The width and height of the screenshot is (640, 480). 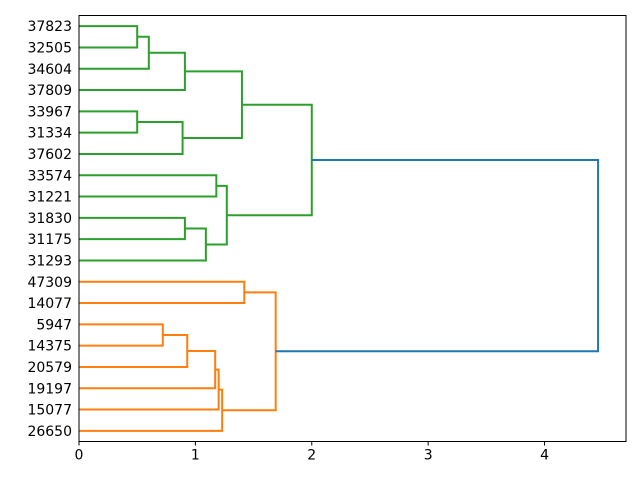 What do you see at coordinates (49, 432) in the screenshot?
I see `leaf-label-26650: 26650` at bounding box center [49, 432].